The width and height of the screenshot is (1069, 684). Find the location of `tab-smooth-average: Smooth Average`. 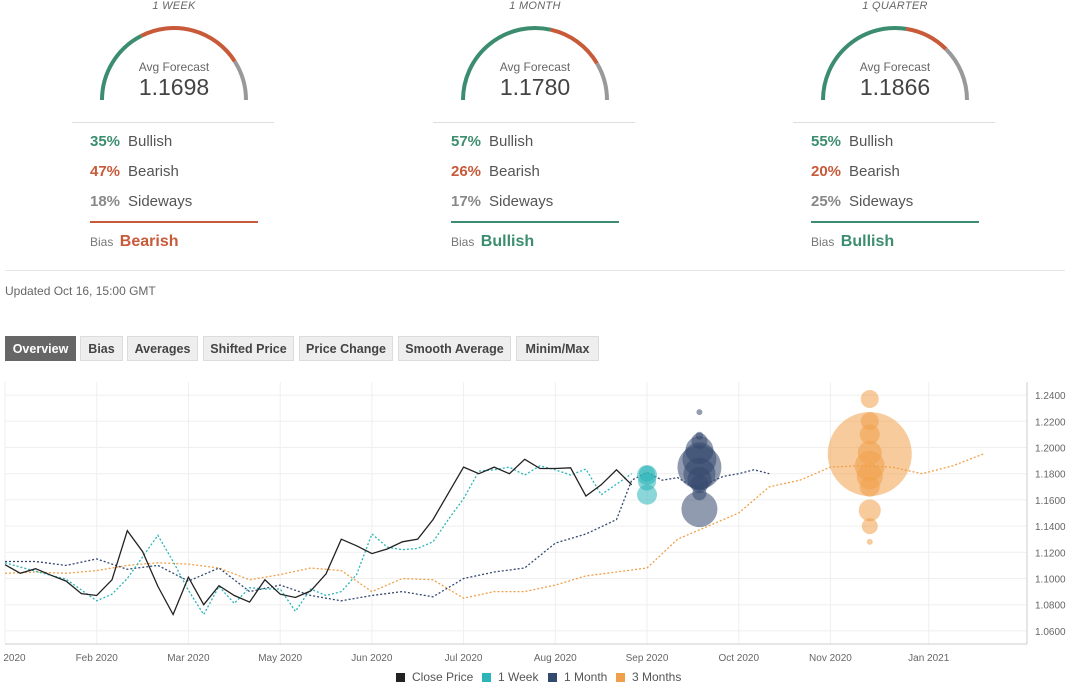

tab-smooth-average: Smooth Average is located at coordinates (454, 348).